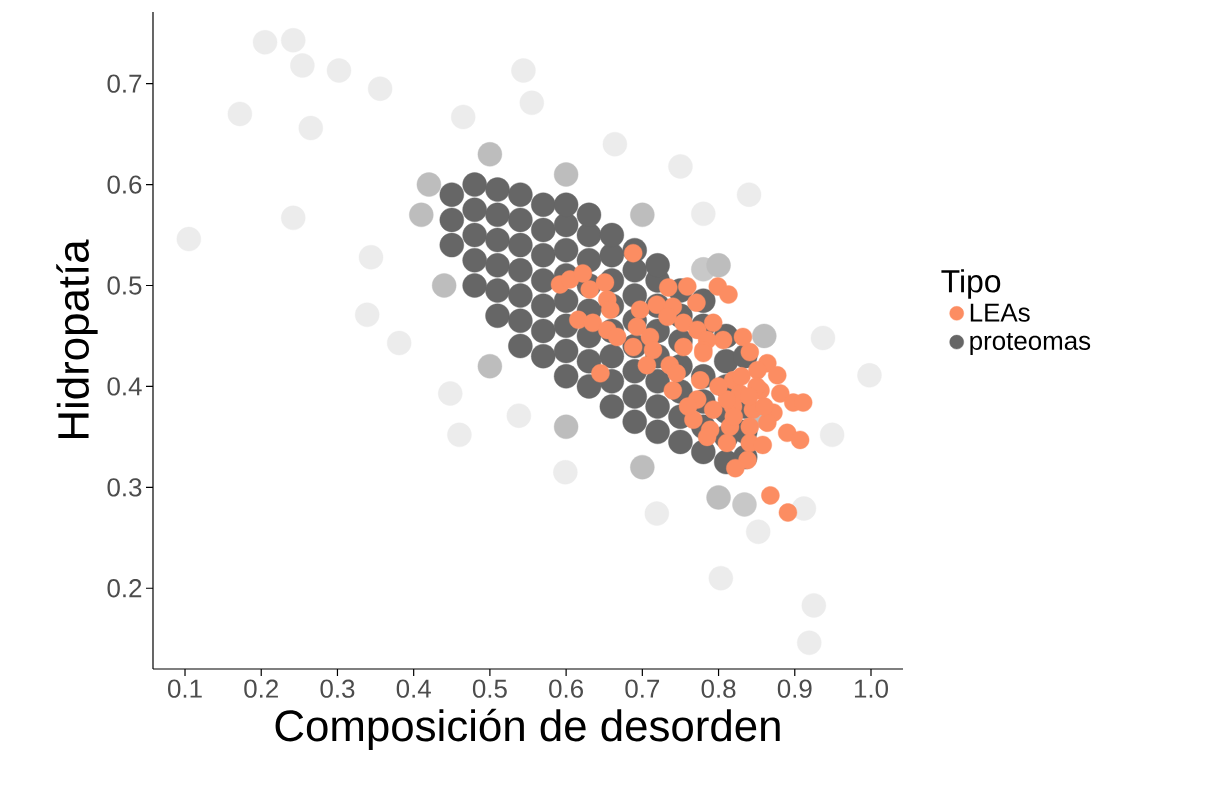 This screenshot has height=786, width=1231. I want to click on x-tick-label: 0.7, so click(642, 688).